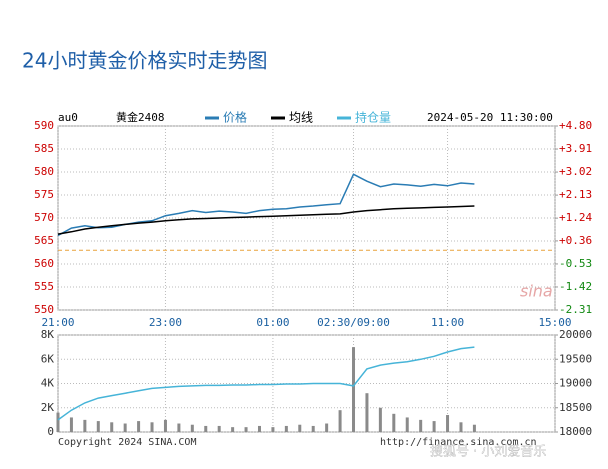 Image resolution: width=608 pixels, height=469 pixels. I want to click on y-tick-label: 8K, so click(48, 334).